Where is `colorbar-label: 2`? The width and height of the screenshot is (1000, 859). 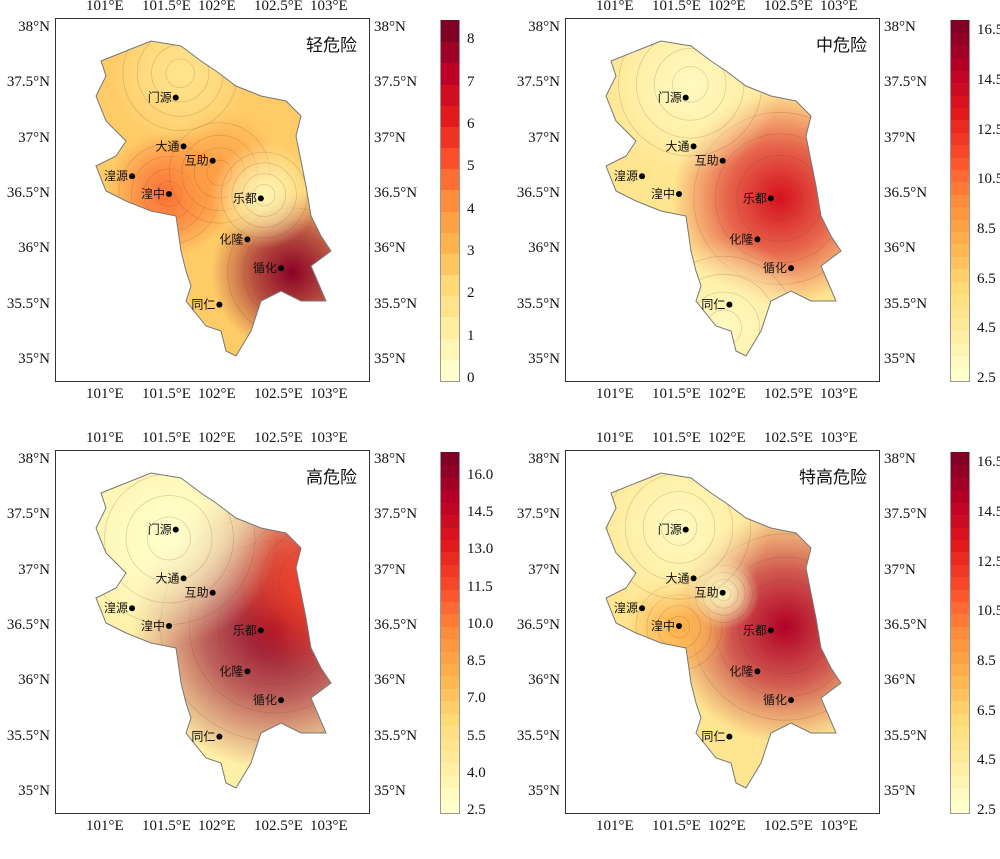
colorbar-label: 2 is located at coordinates (471, 293).